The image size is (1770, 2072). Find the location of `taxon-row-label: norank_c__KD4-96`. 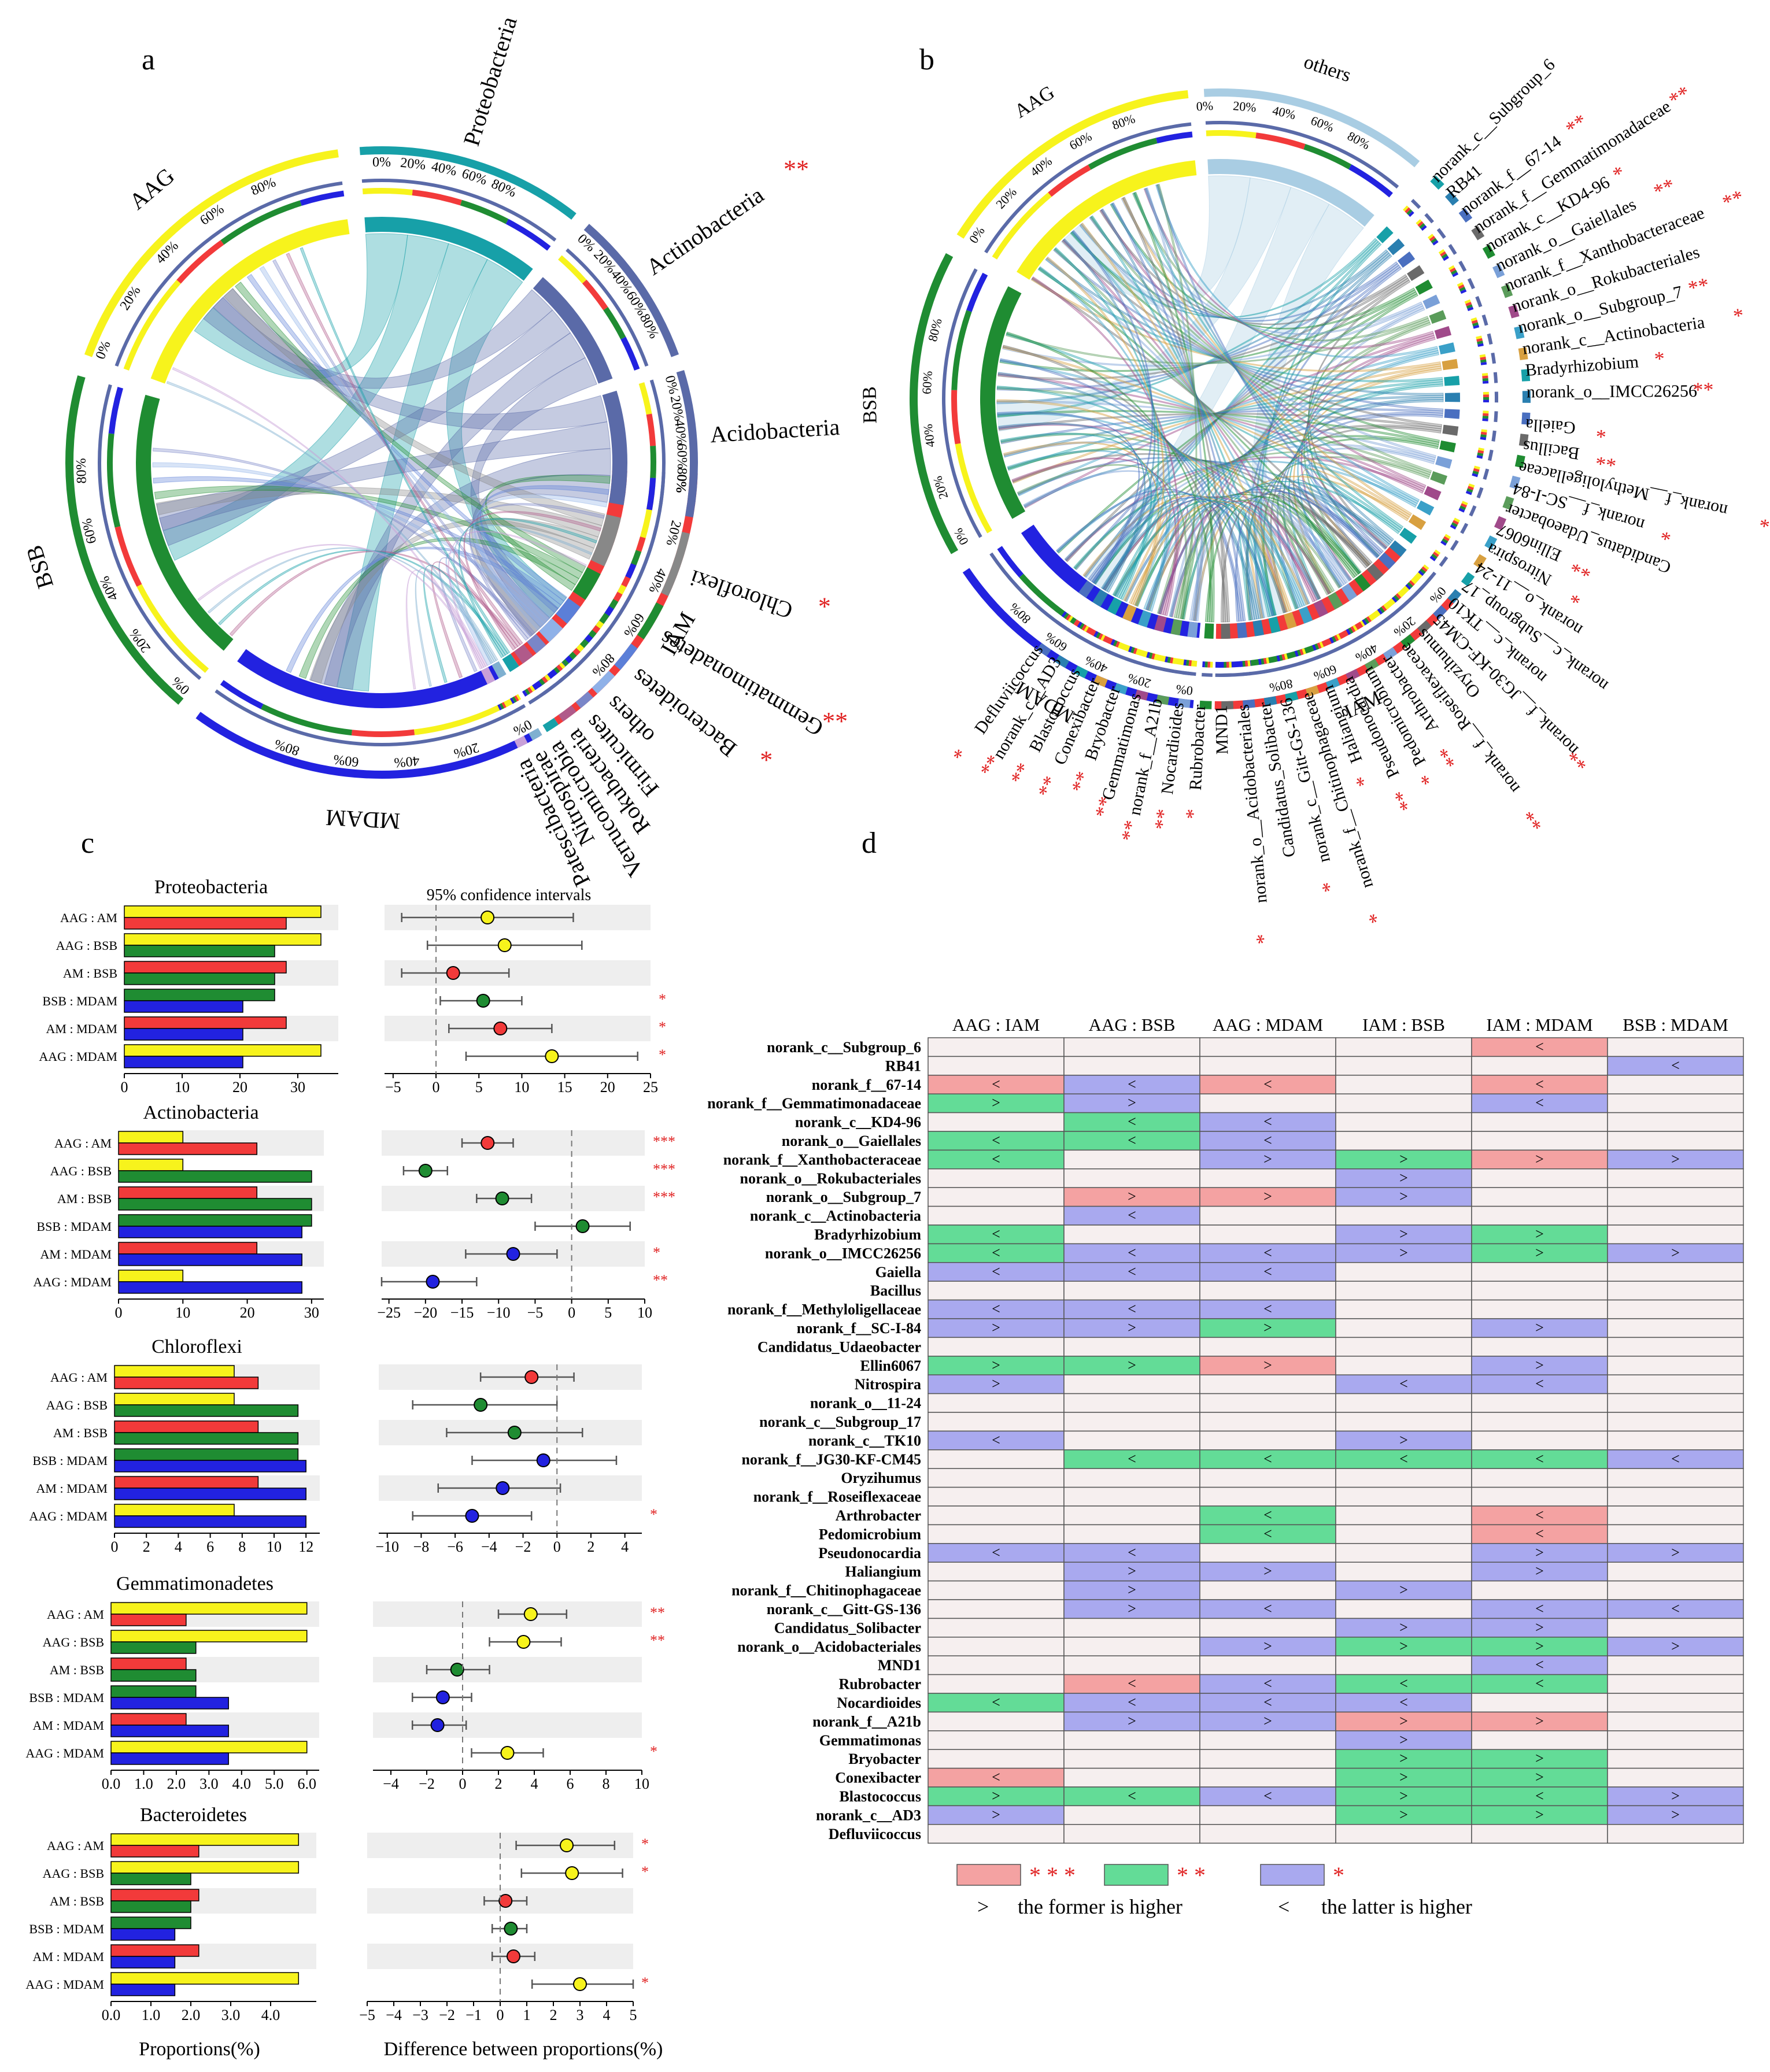

taxon-row-label: norank_c__KD4-96 is located at coordinates (858, 1122).